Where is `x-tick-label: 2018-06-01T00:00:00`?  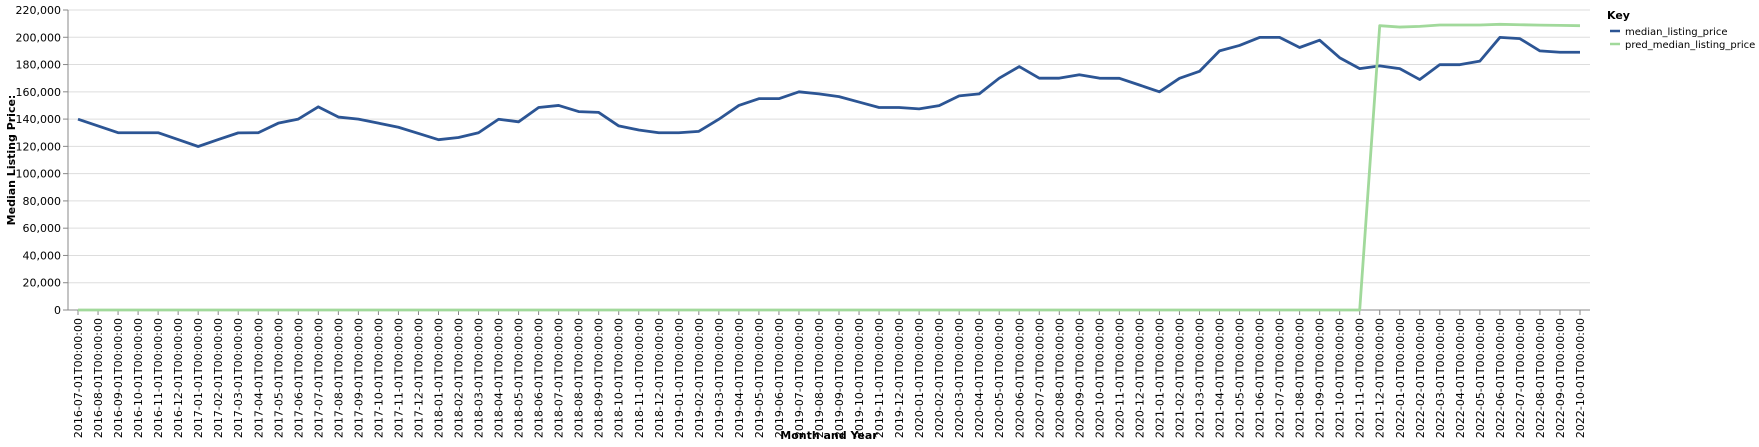 x-tick-label: 2018-06-01T00:00:00 is located at coordinates (539, 378).